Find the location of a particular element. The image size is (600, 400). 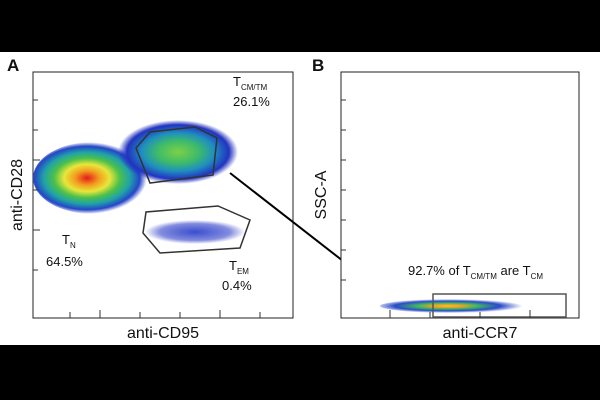

gate-name-sub: N is located at coordinates (73, 245).